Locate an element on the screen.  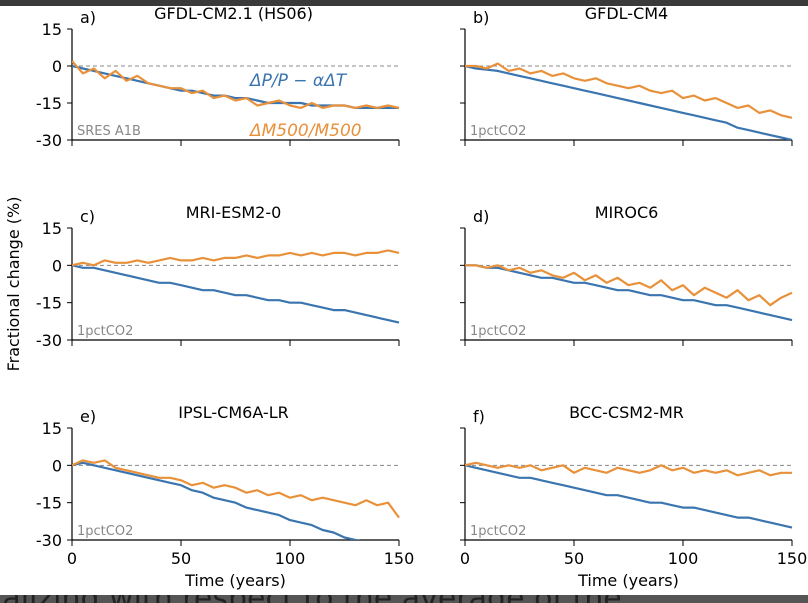
panel-label: d) is located at coordinates (481, 216).